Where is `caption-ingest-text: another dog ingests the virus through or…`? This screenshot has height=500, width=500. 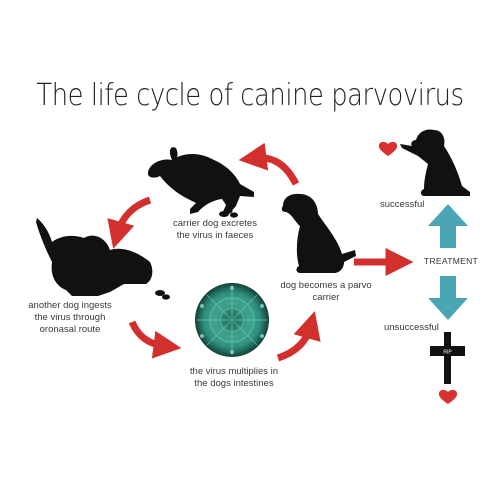 caption-ingest-text: another dog ingests the virus through or… is located at coordinates (70, 317).